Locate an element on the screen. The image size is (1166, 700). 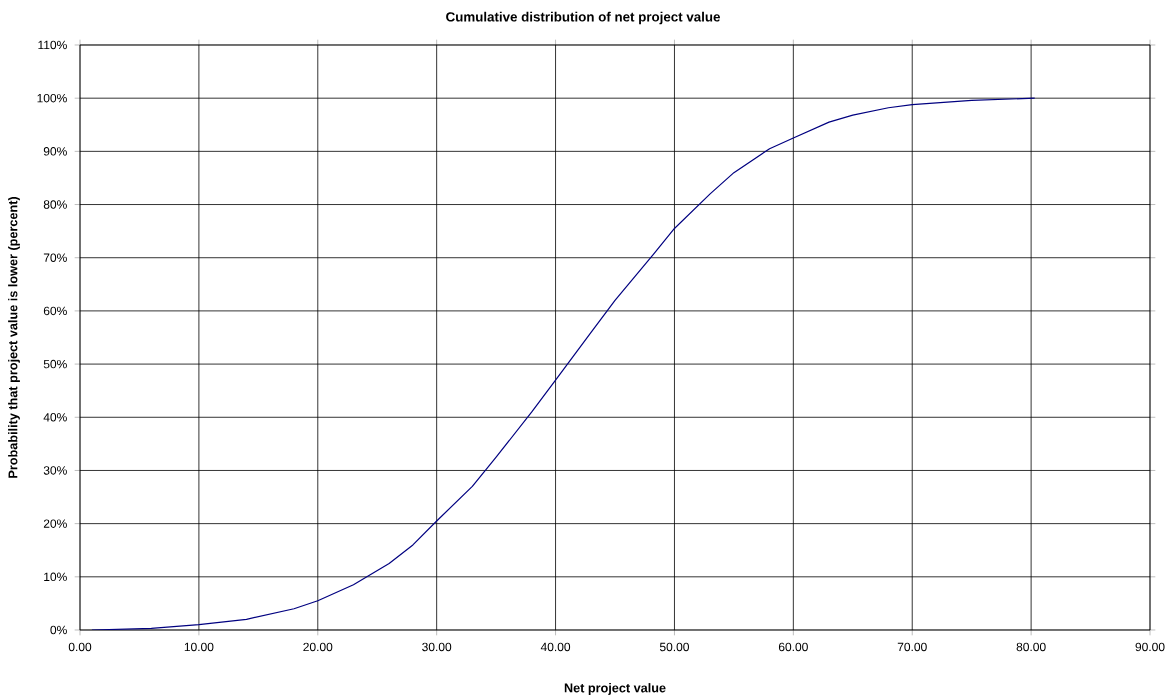
x-axis-title: Net project value is located at coordinates (615, 689).